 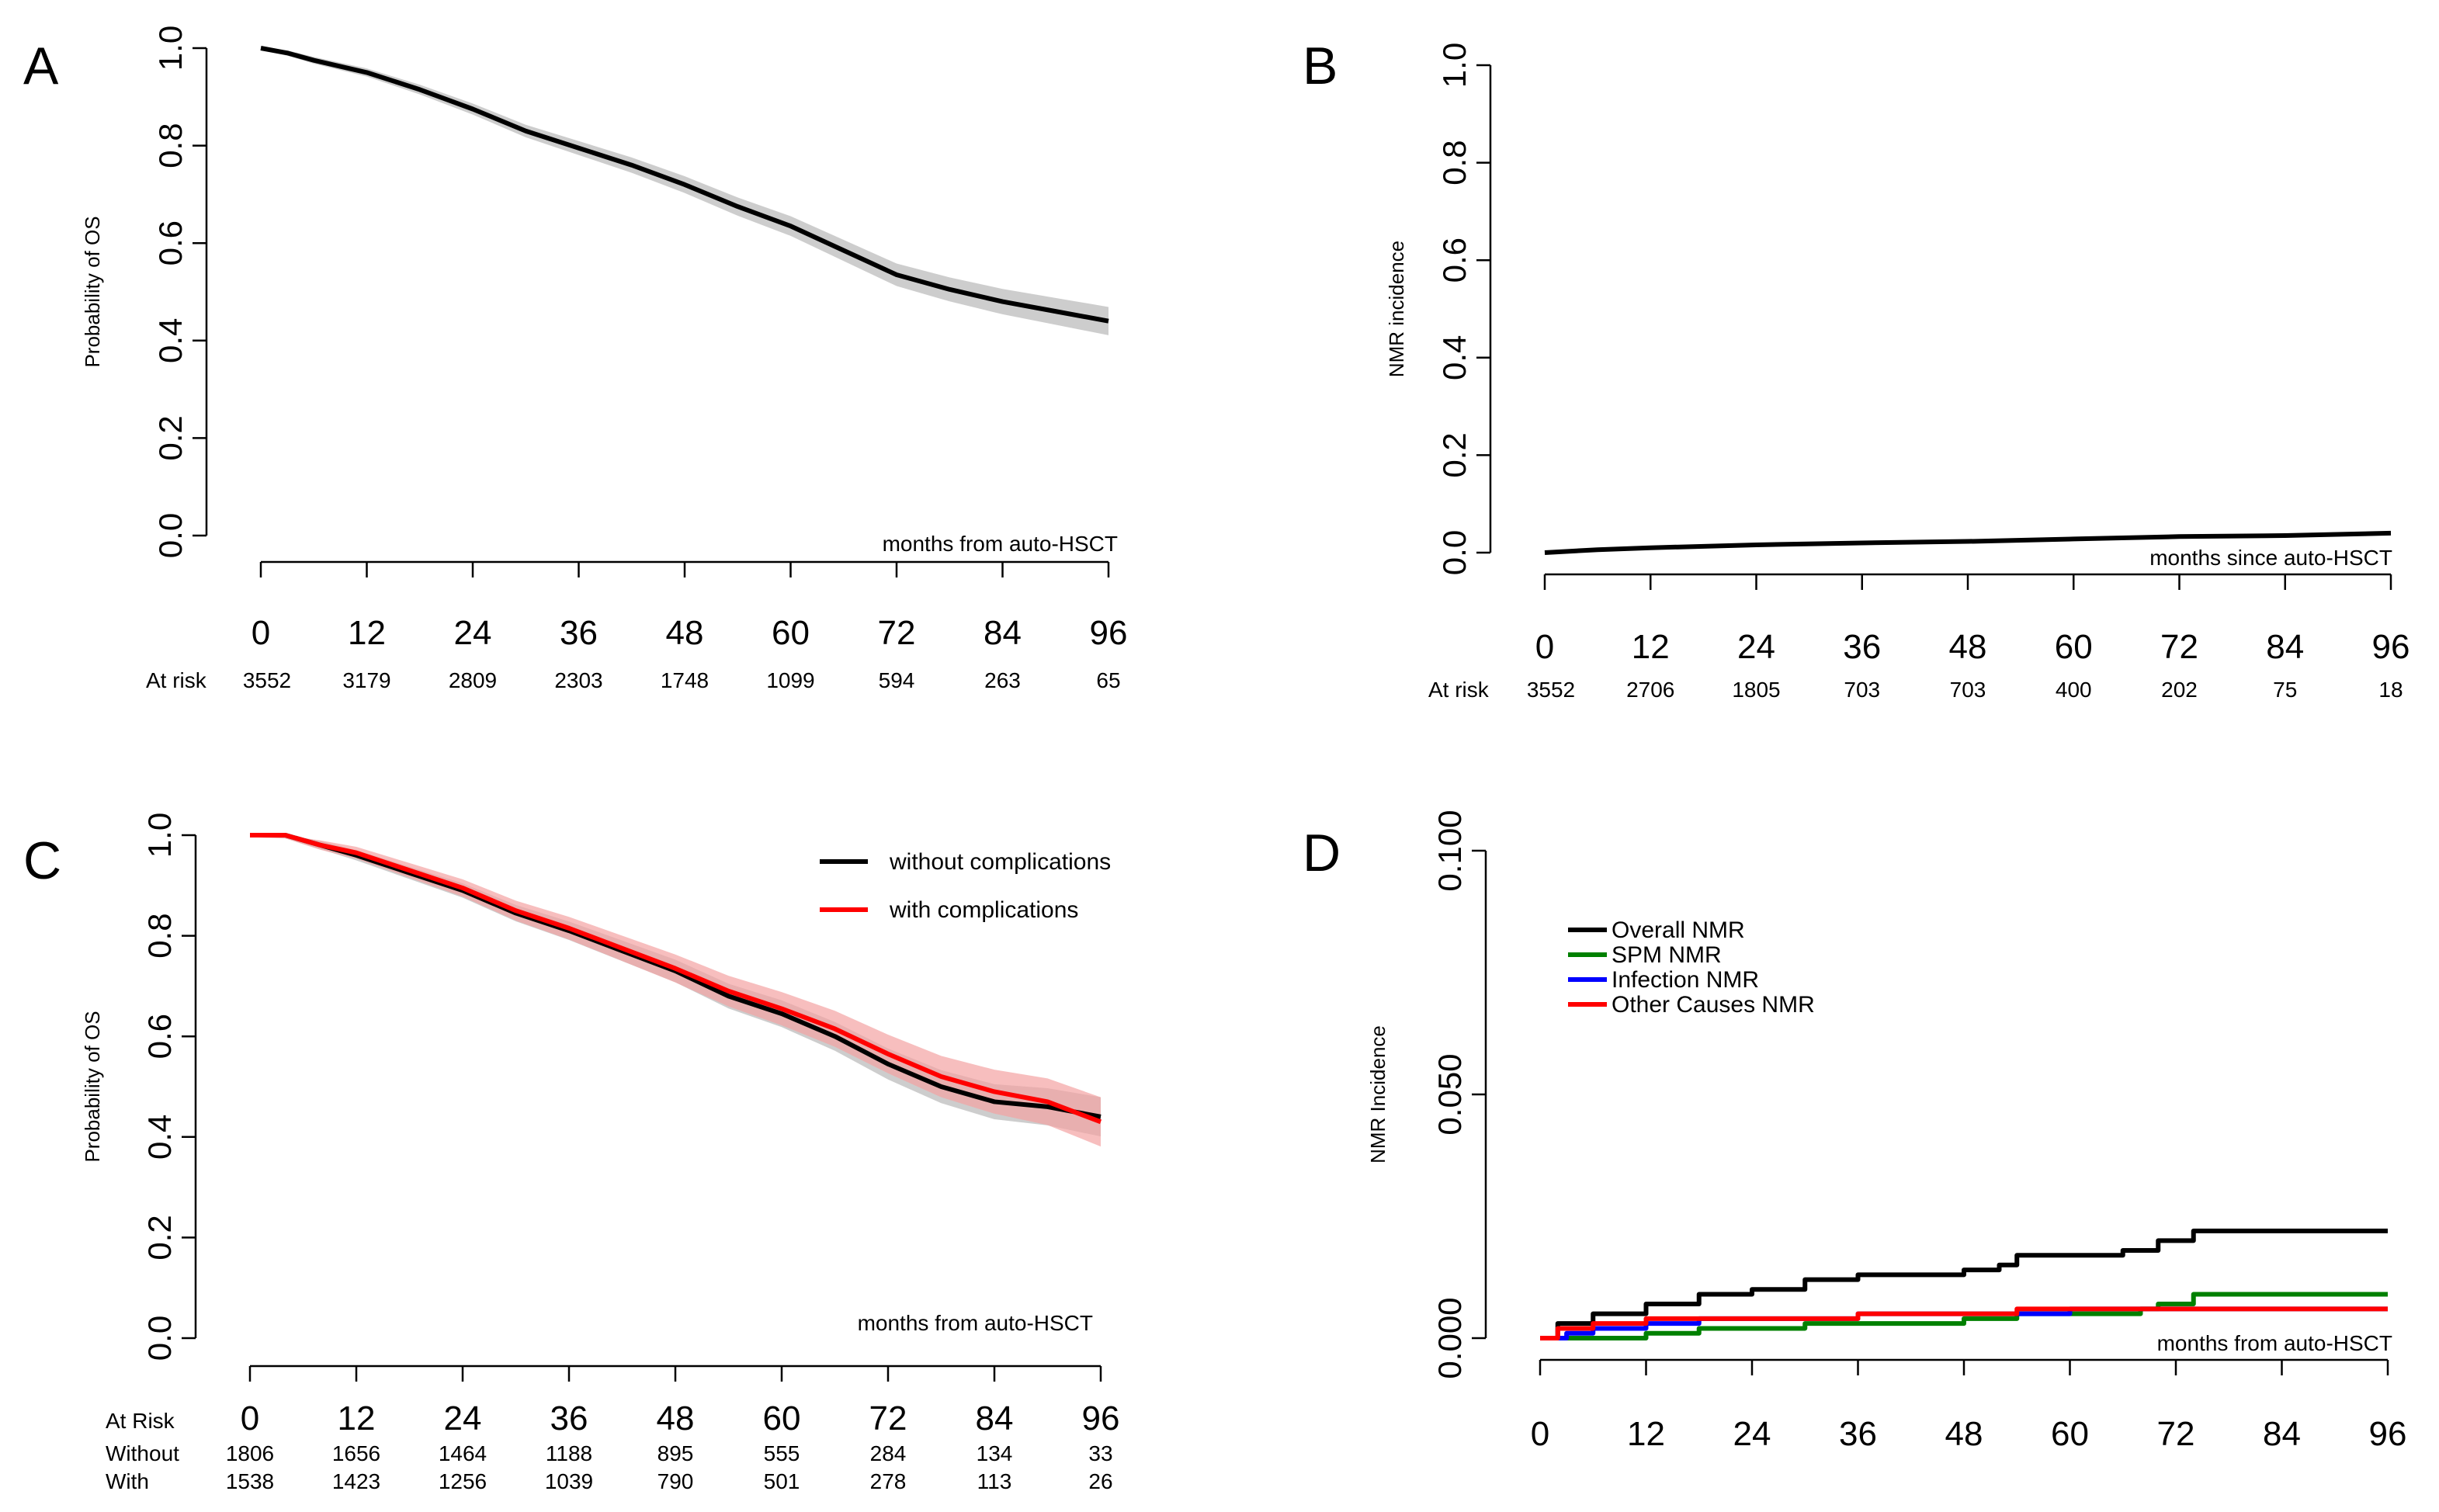 I want to click on series-line-nmr, so click(x=1968, y=542).